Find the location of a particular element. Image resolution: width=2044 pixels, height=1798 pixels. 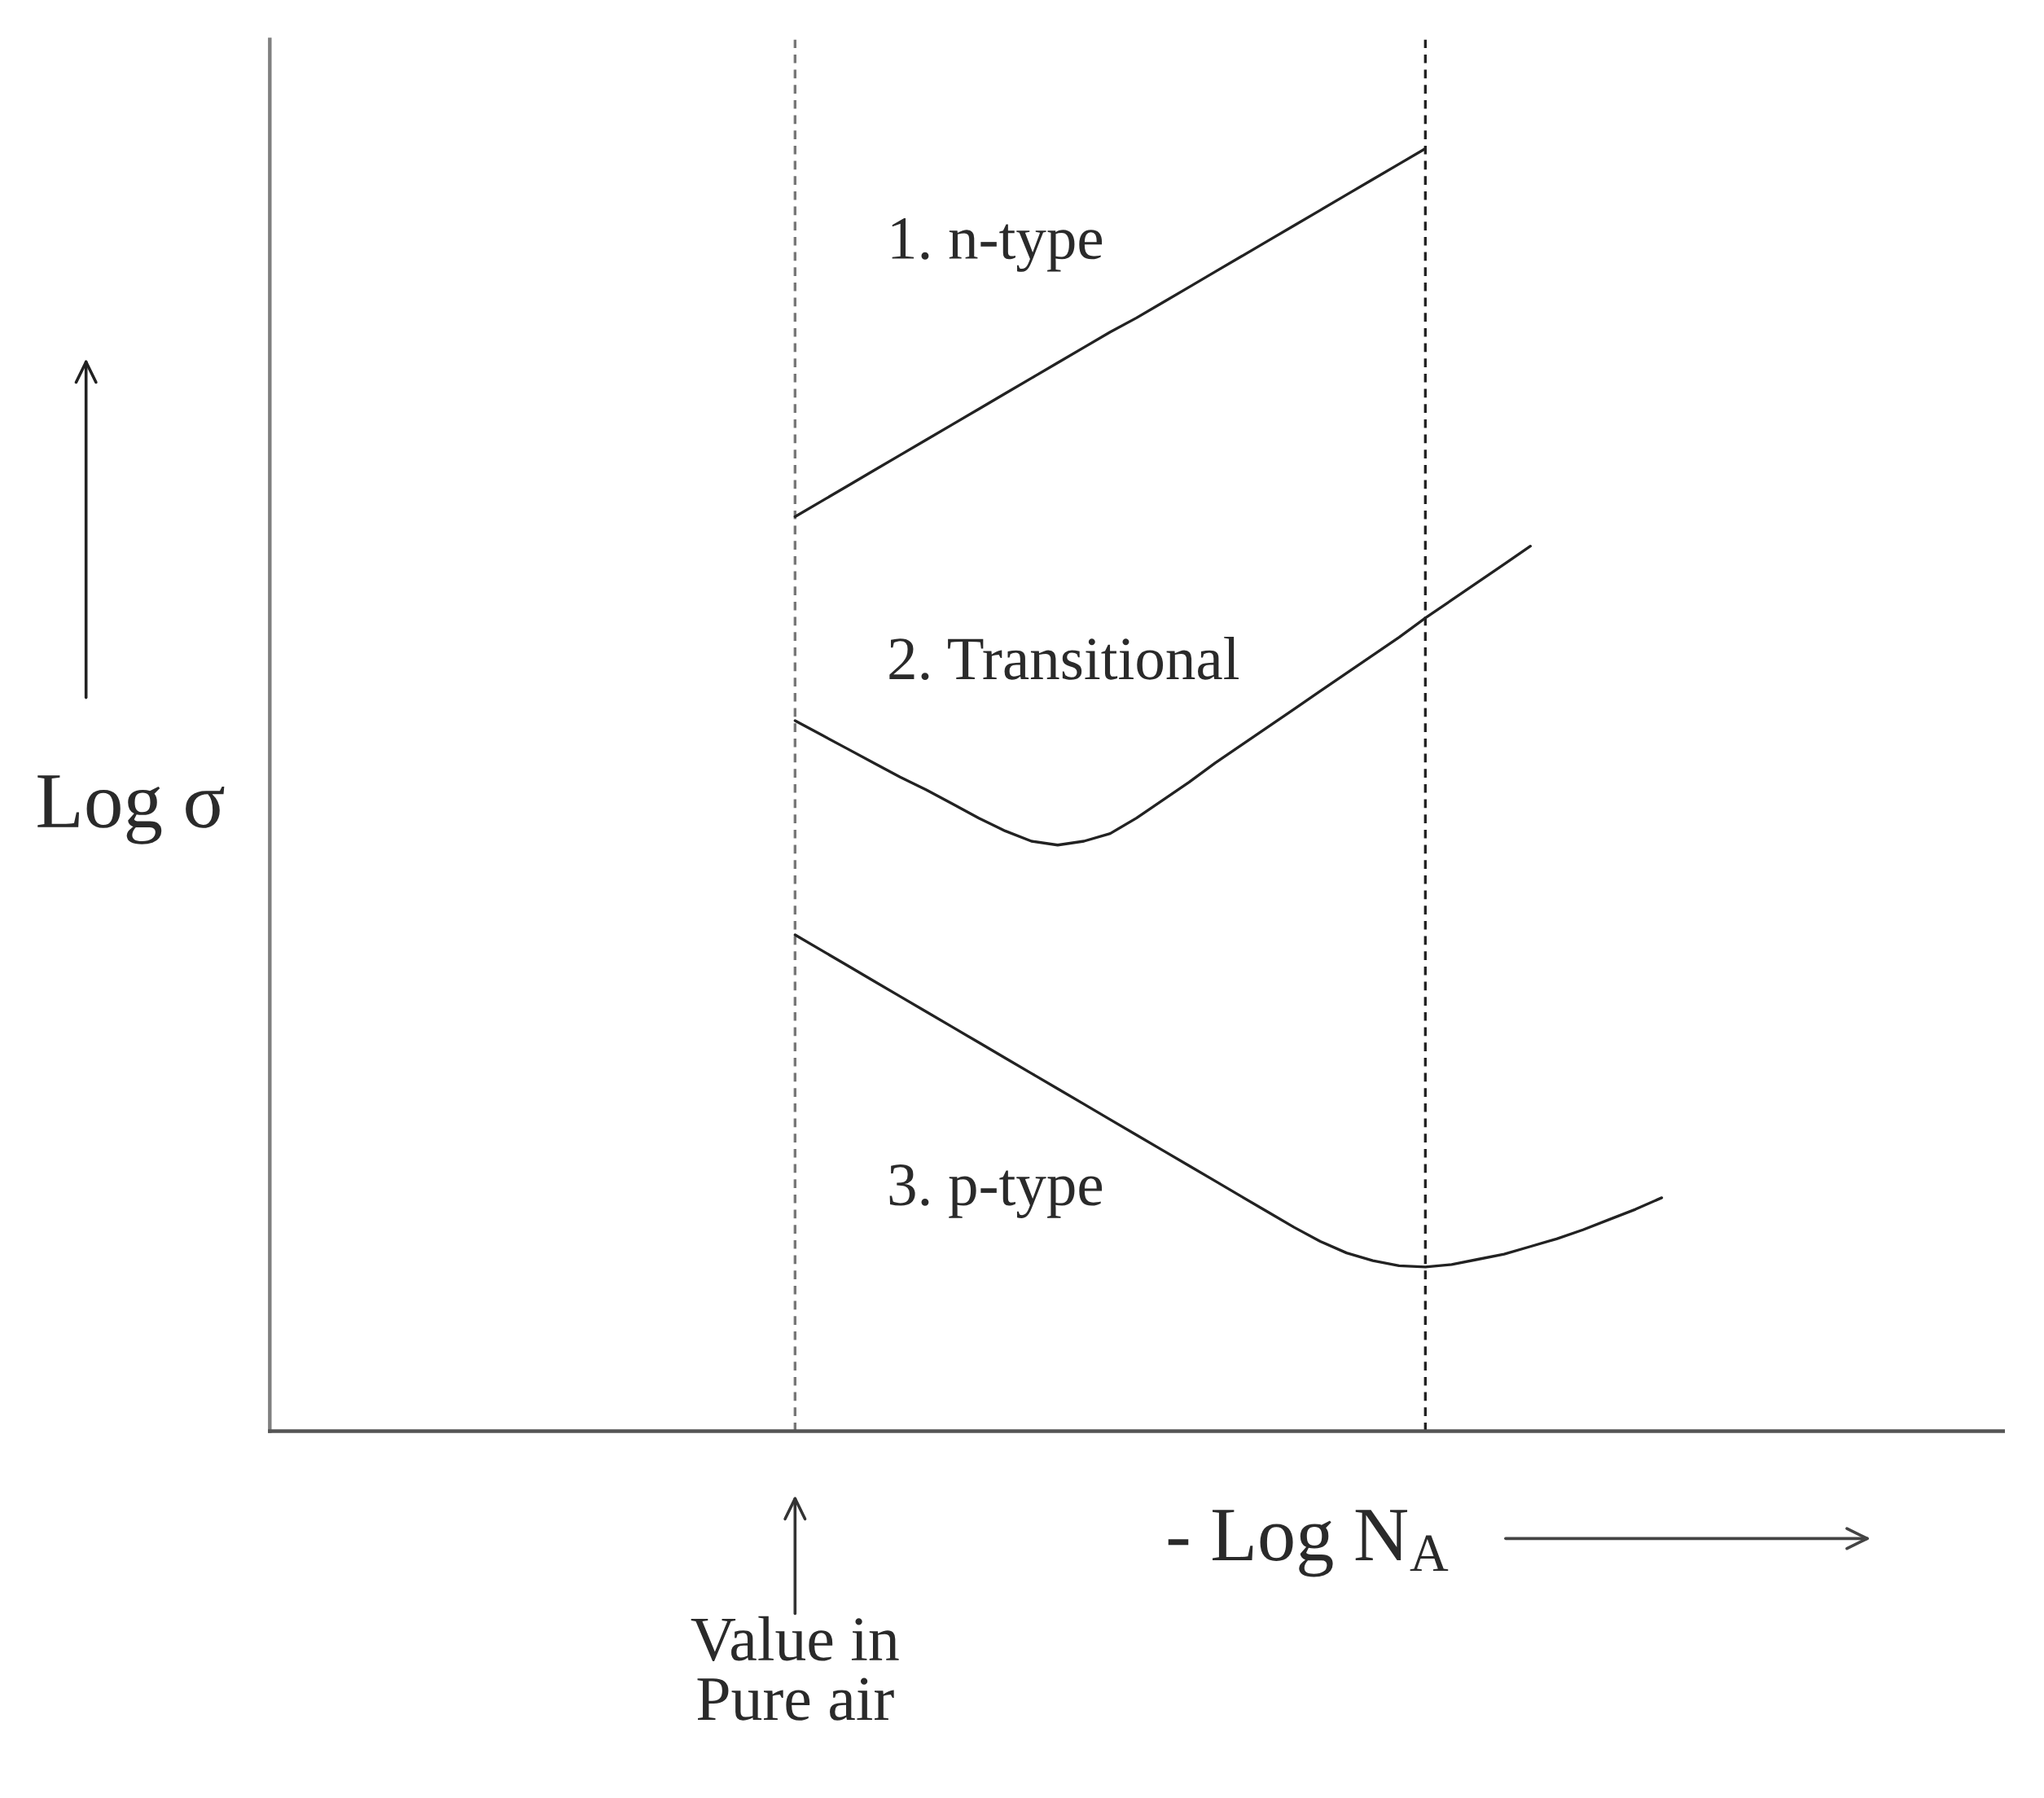

y-axis-title: Log σ is located at coordinates (131, 809).